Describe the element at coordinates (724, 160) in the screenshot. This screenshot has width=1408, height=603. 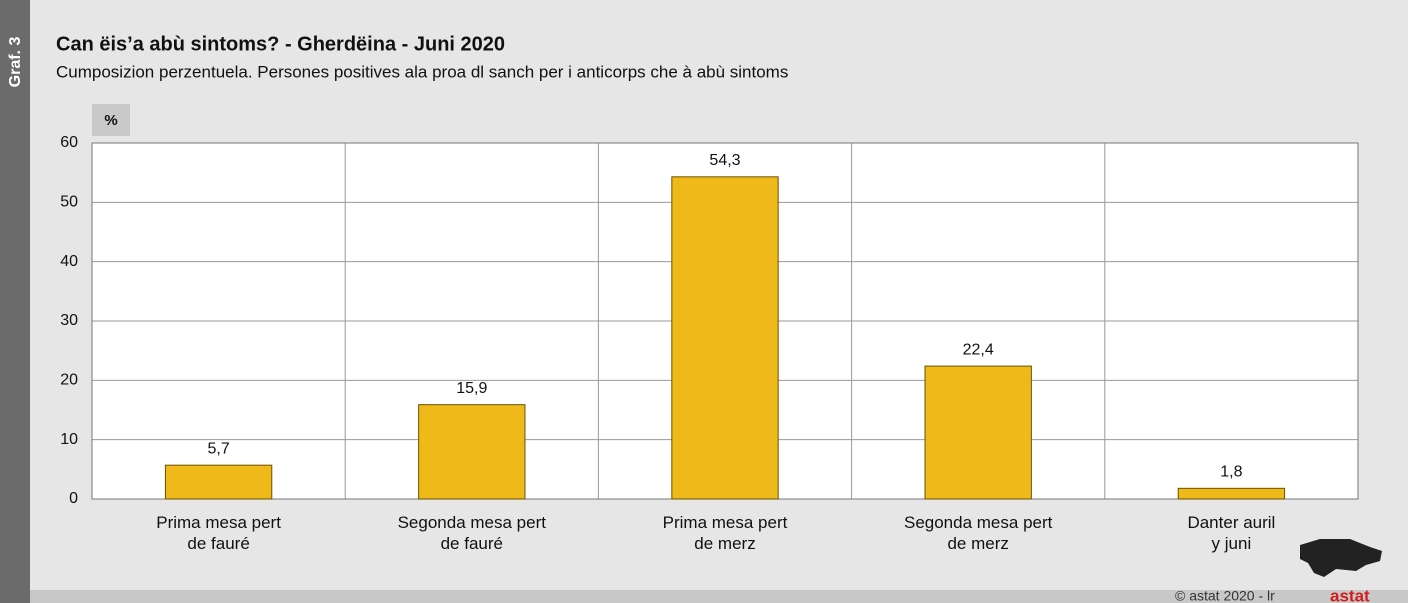
I see `value-label: 54,3` at that location.